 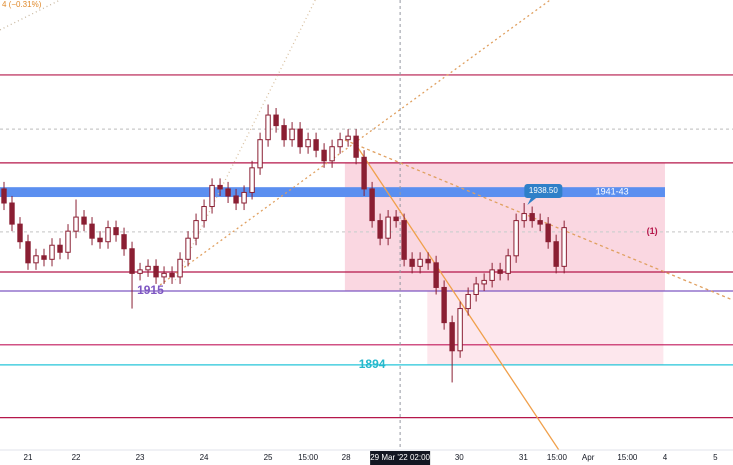 I want to click on zone, so click(x=504, y=226).